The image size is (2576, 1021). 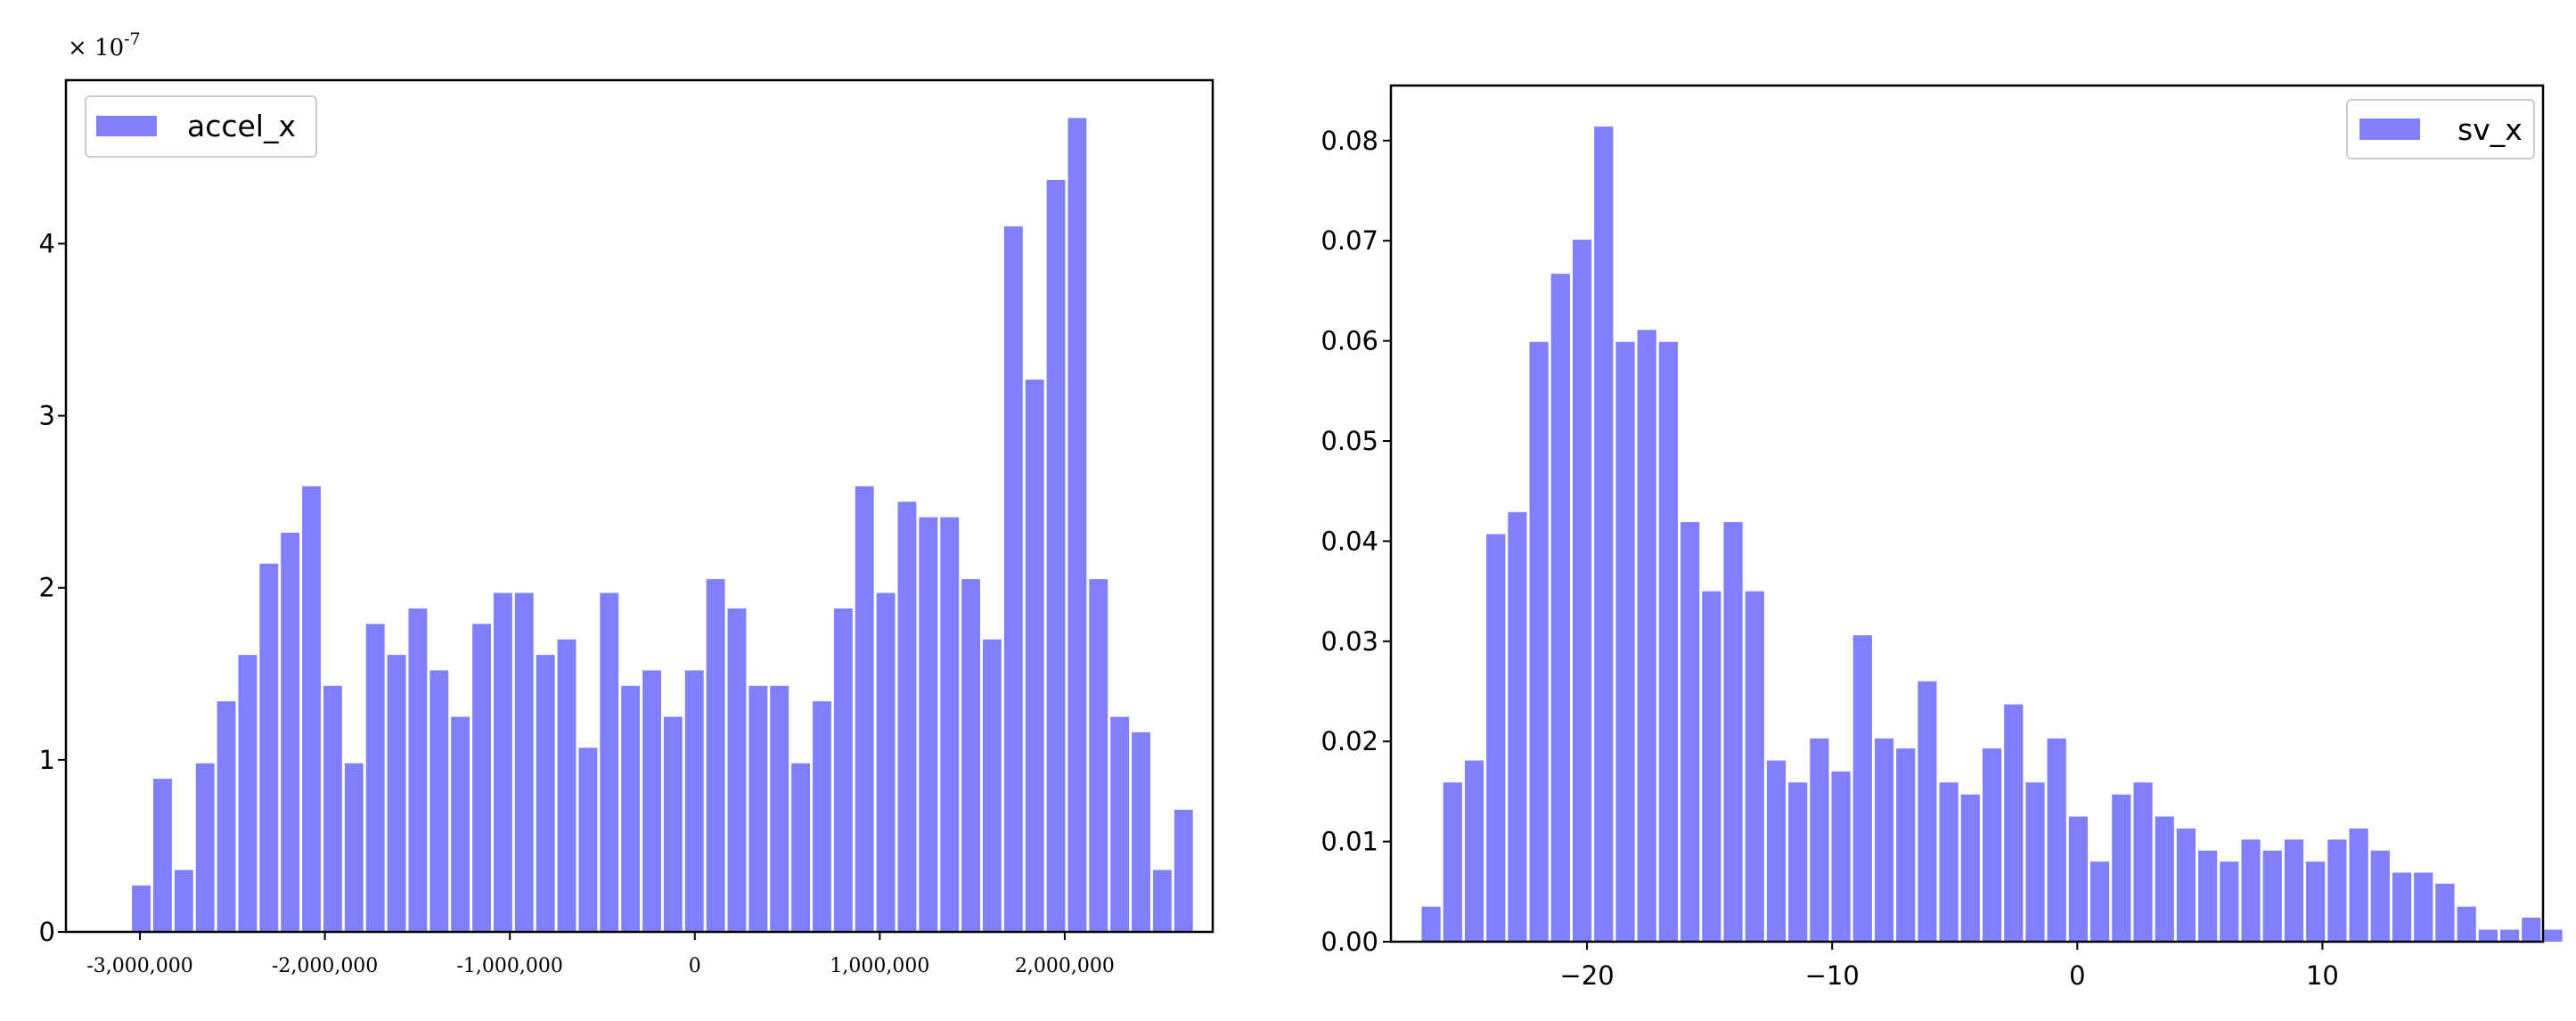 What do you see at coordinates (509, 966) in the screenshot?
I see `x-tick-label: -1,000,000` at bounding box center [509, 966].